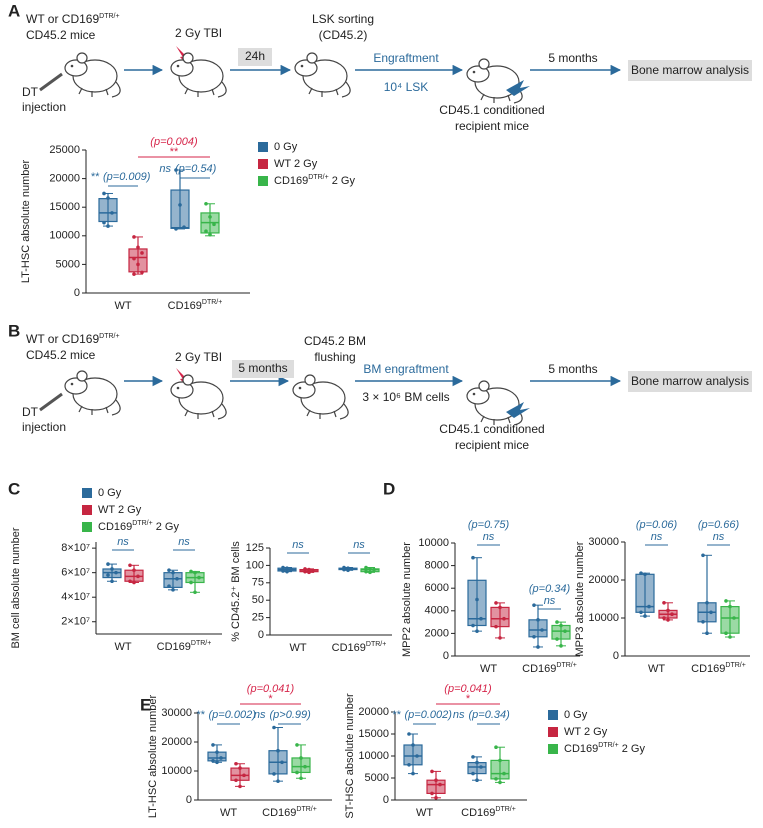 This screenshot has height=828, width=763. What do you see at coordinates (437, 566) in the screenshot?
I see `y-tick-label: 8000` at bounding box center [437, 566].